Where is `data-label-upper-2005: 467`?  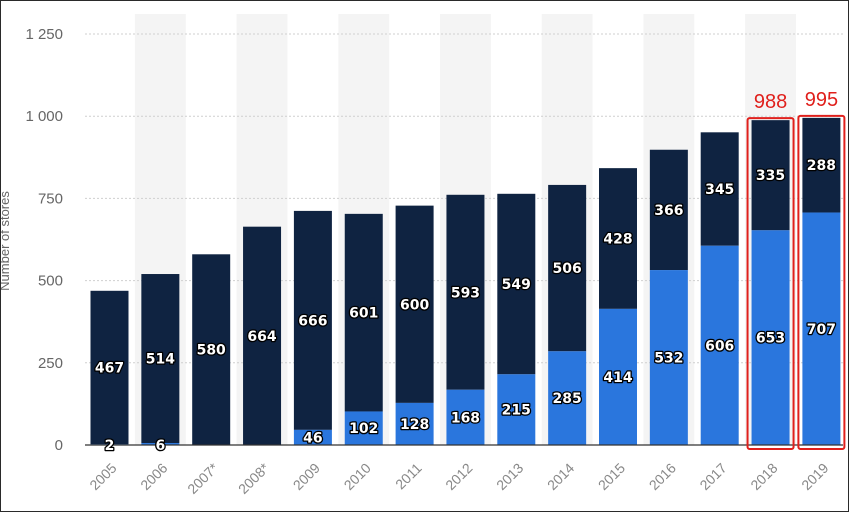 data-label-upper-2005: 467 is located at coordinates (109, 369).